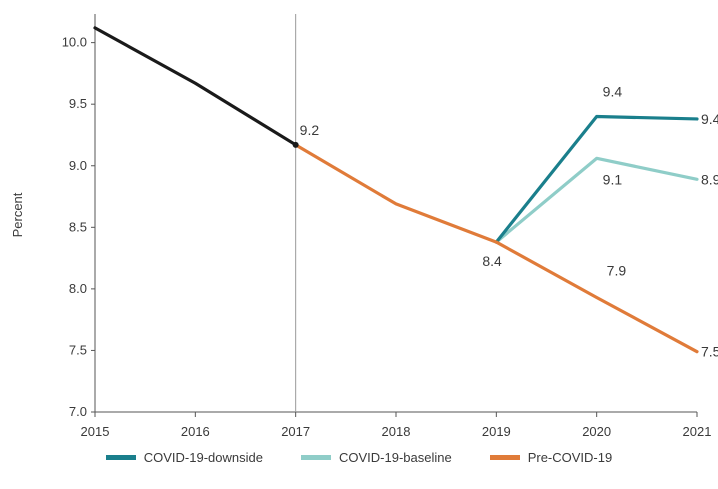 This screenshot has height=489, width=718. I want to click on data-label: 7.5, so click(709, 352).